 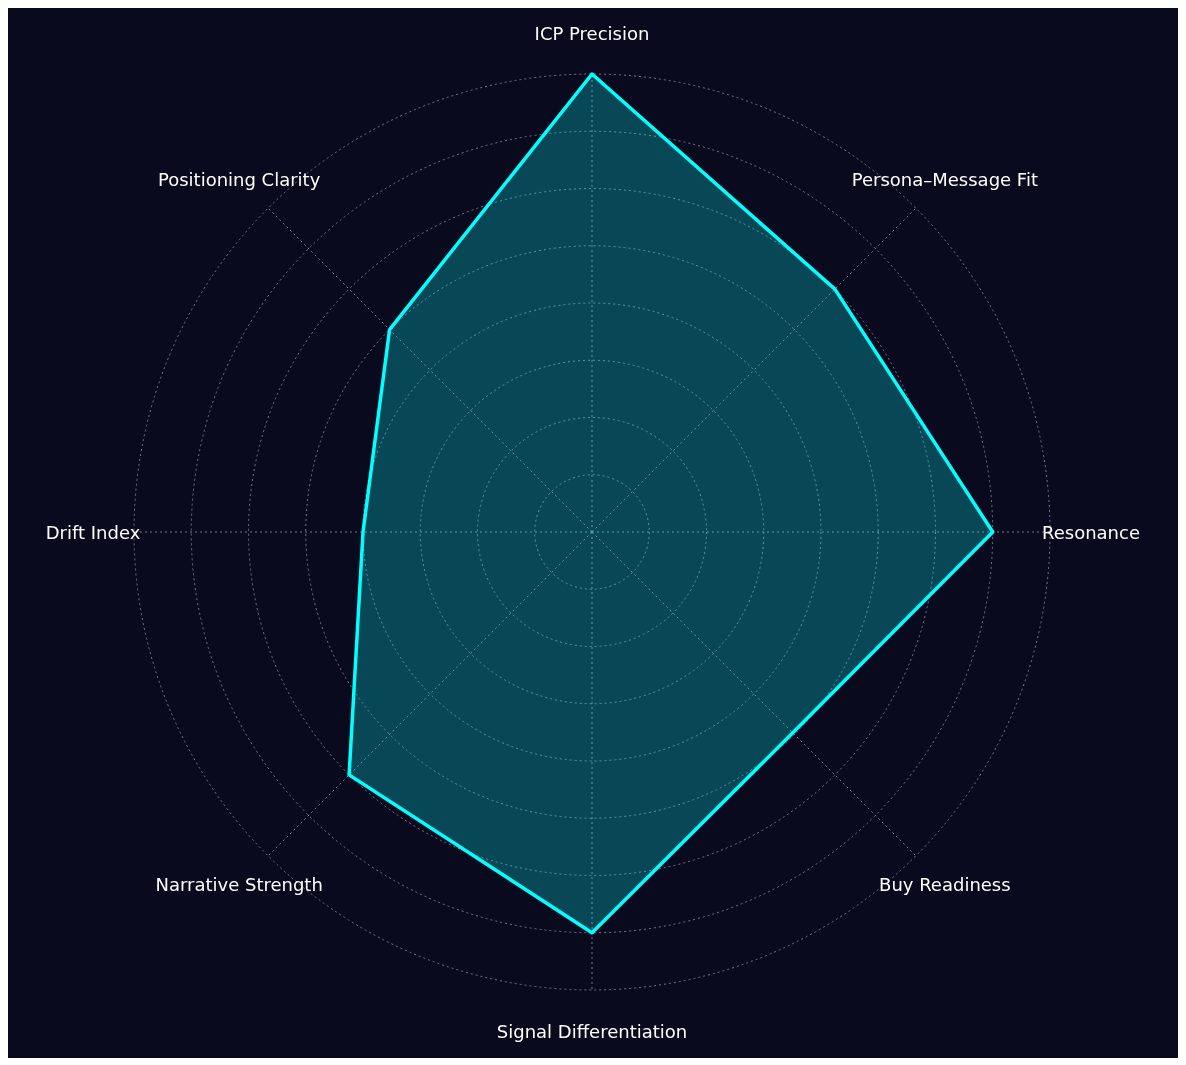 I want to click on spoke-label: Drift Index, so click(x=93, y=532).